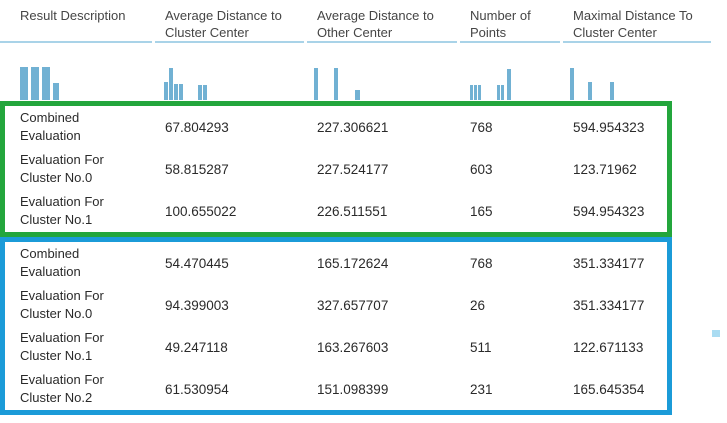 The image size is (727, 423). Describe the element at coordinates (353, 347) in the screenshot. I see `cell-avg-other: 163.267603` at that location.